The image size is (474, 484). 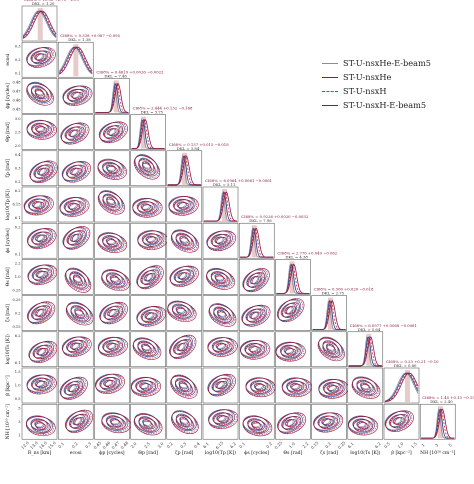 I want to click on contour-10-5-s2-l2, so click(x=221, y=385).